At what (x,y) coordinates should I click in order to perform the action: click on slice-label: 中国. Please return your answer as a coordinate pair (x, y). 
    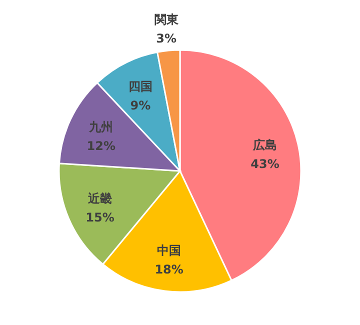
    Looking at the image, I should click on (169, 250).